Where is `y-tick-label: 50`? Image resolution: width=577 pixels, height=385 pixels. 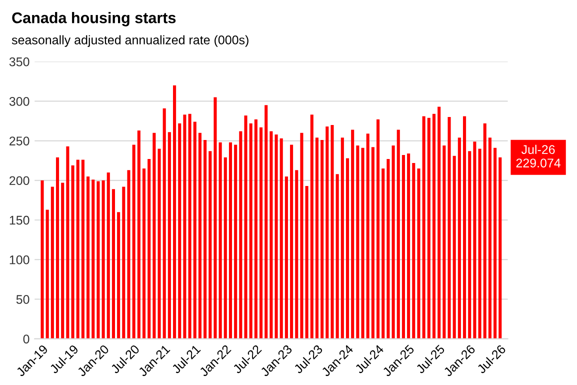
y-tick-label: 50 is located at coordinates (23, 299).